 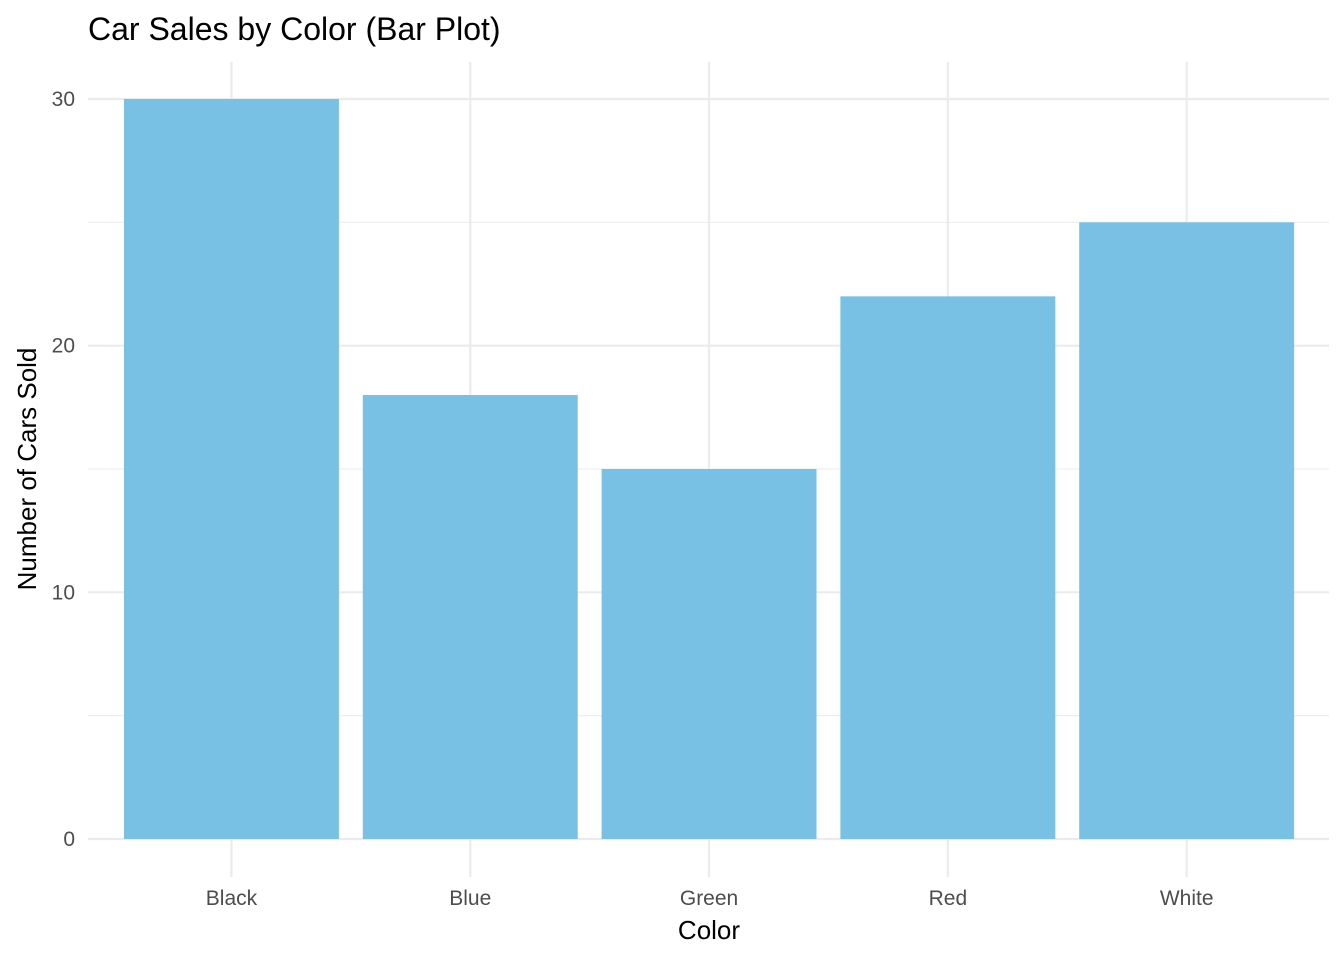 I want to click on x-tick-label-blue: Blue, so click(x=470, y=898).